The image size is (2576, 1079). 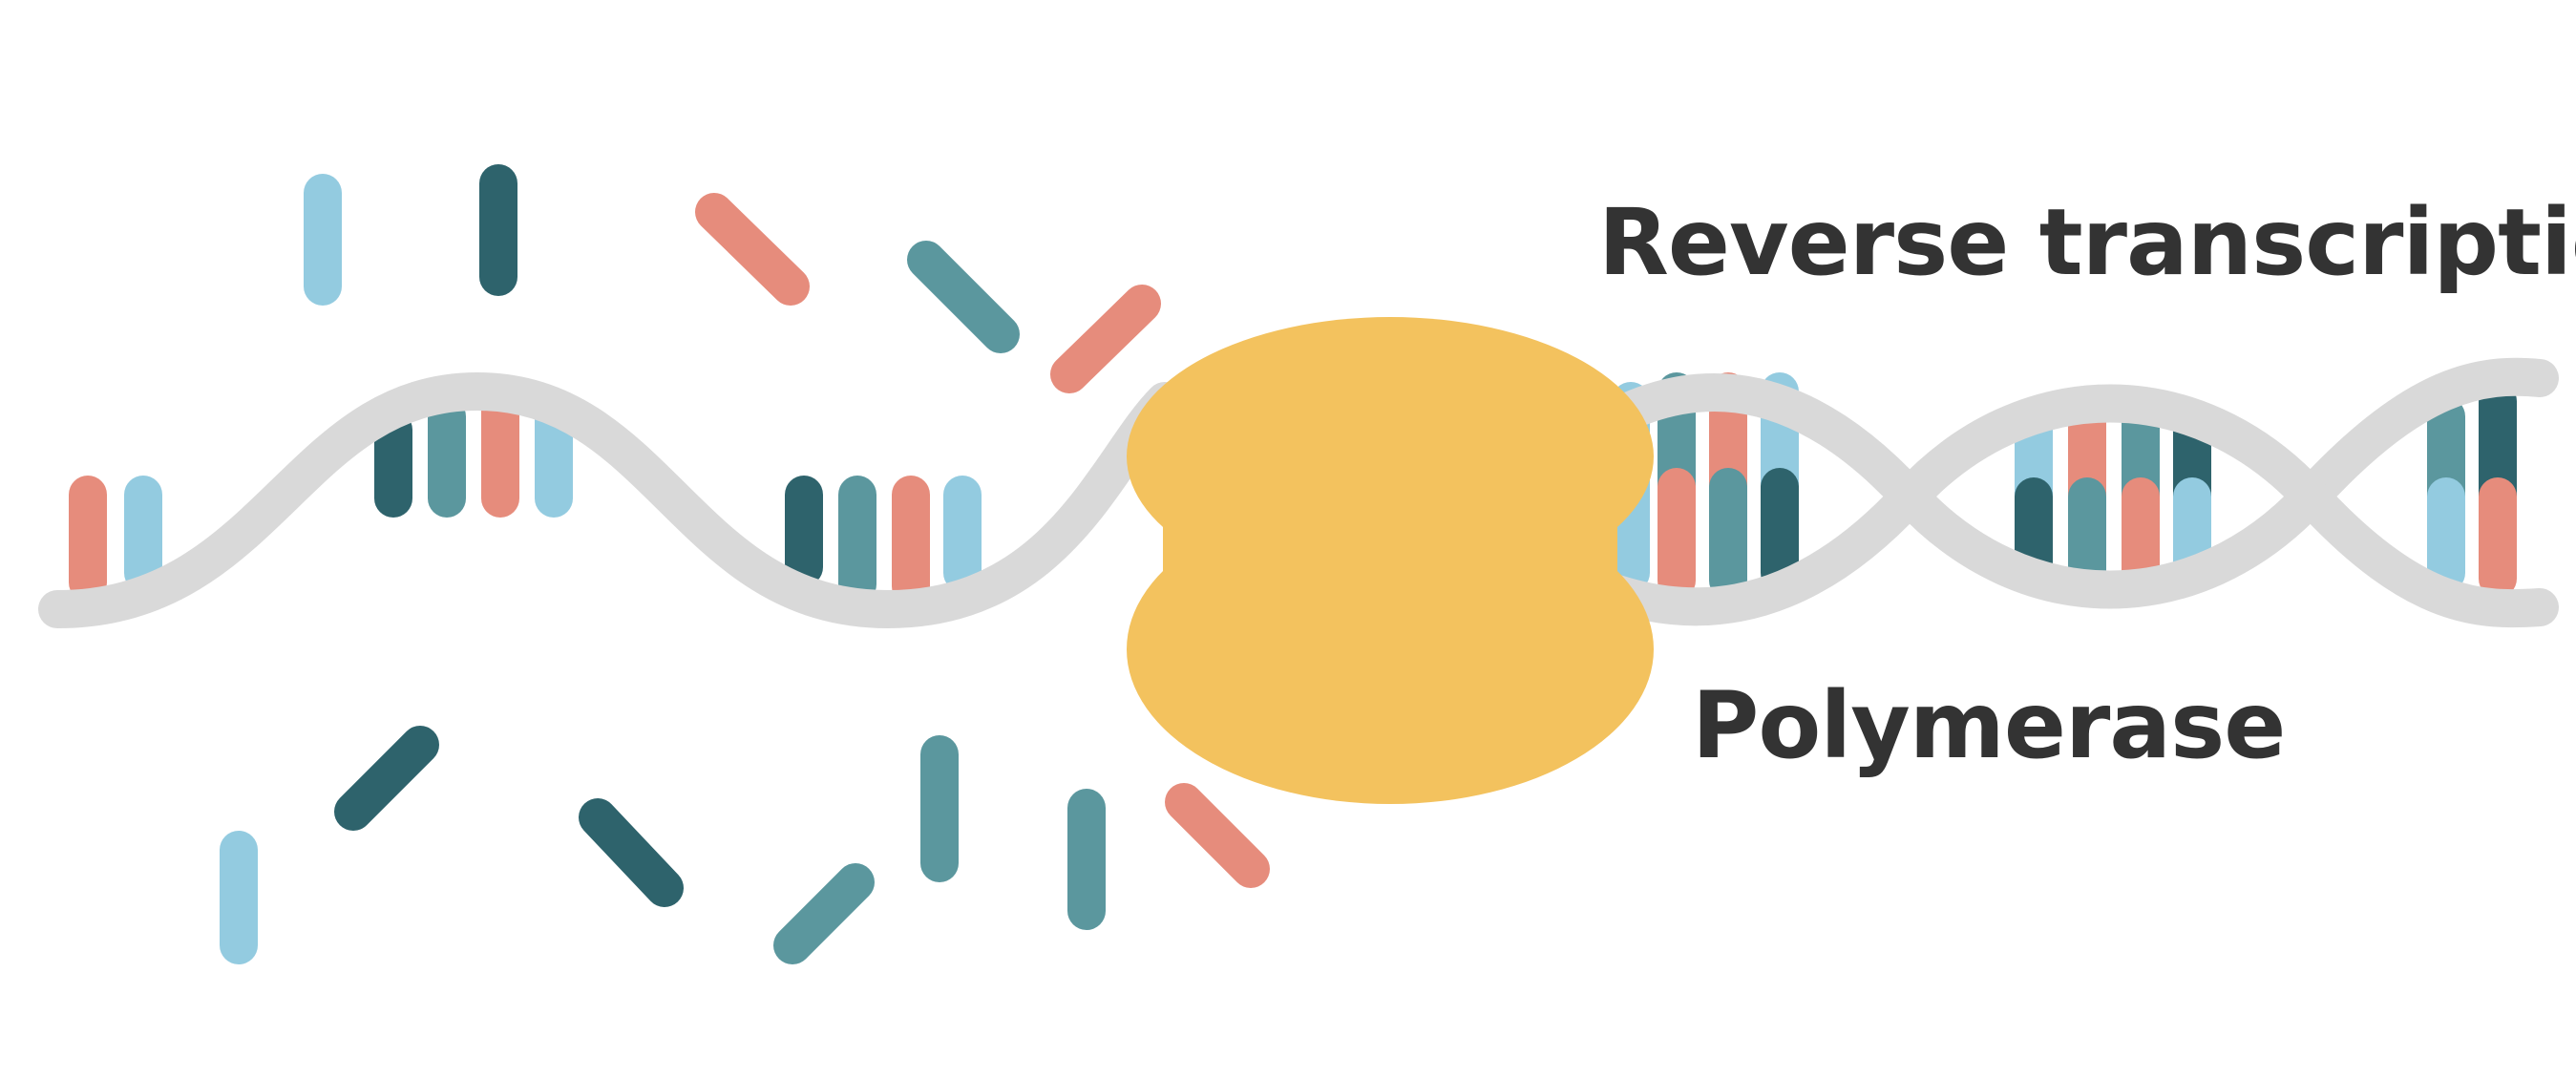 What do you see at coordinates (2053, 506) in the screenshot?
I see `helix-strand-bottom` at bounding box center [2053, 506].